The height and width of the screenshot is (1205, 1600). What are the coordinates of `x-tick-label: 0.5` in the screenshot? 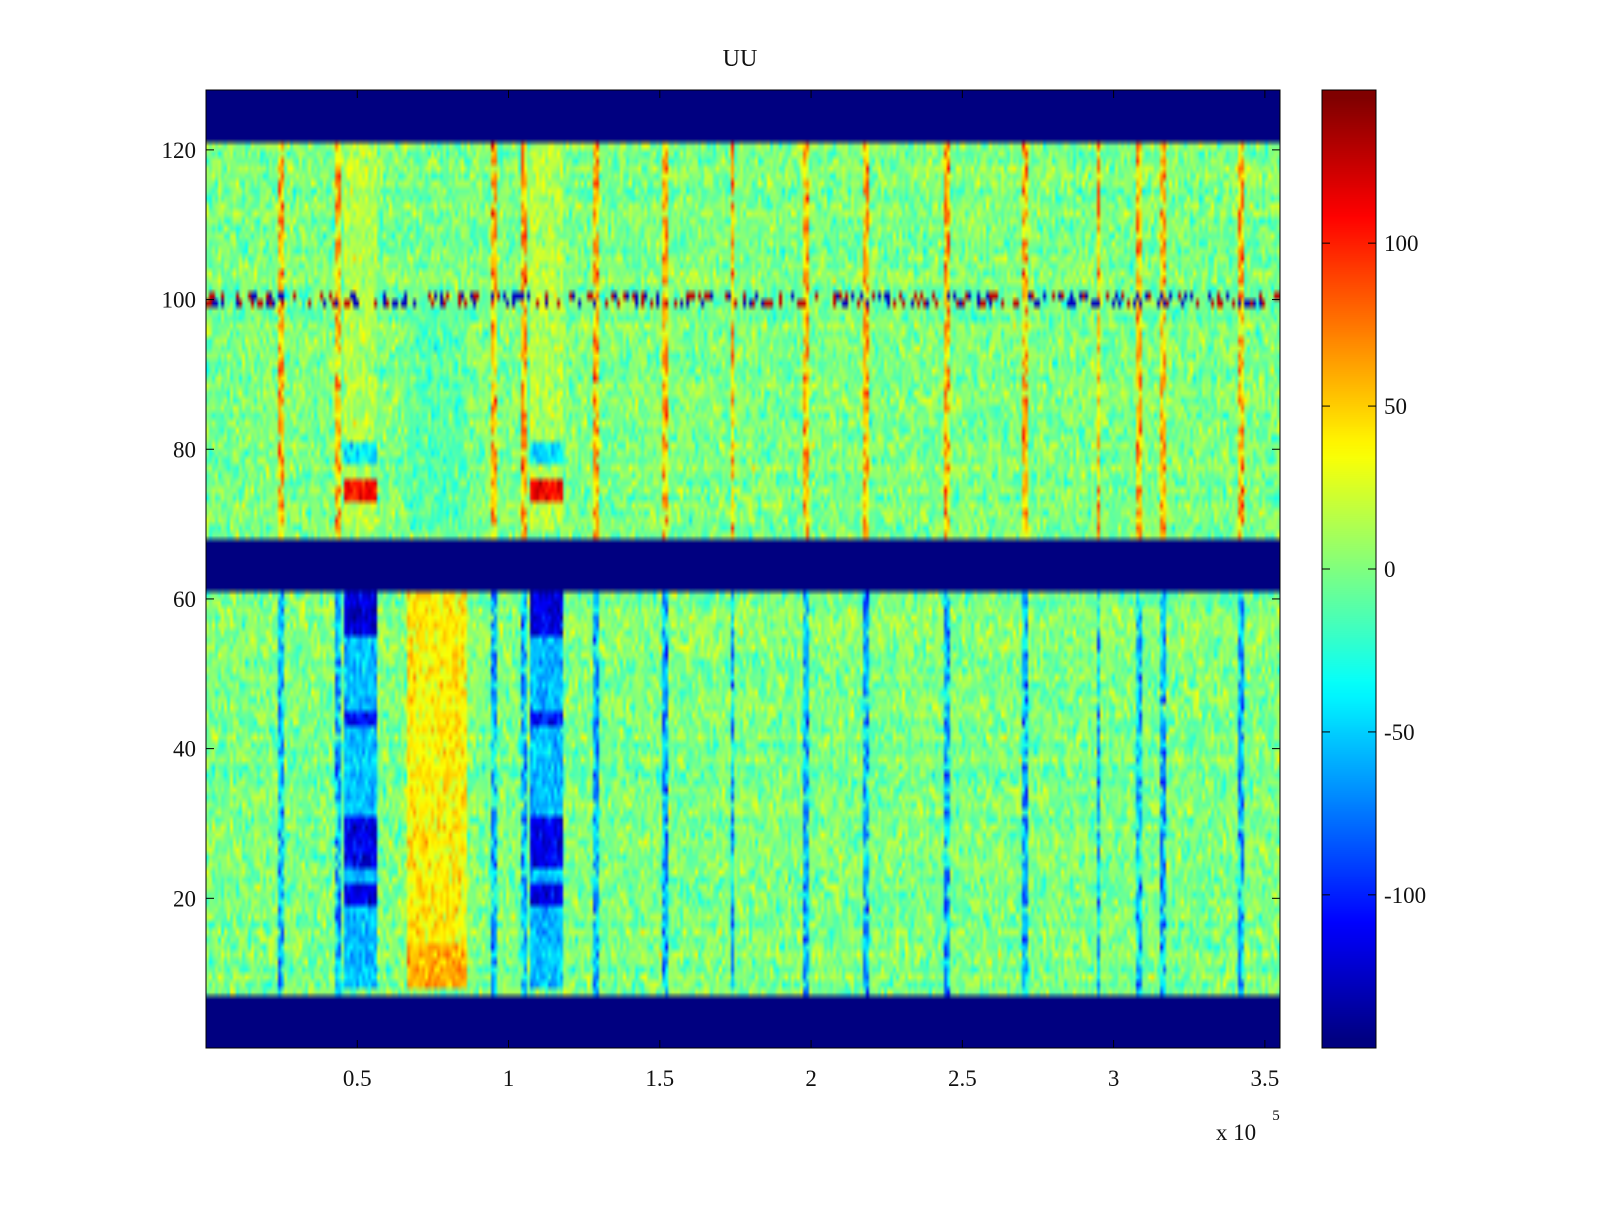 It's located at (357, 1078).